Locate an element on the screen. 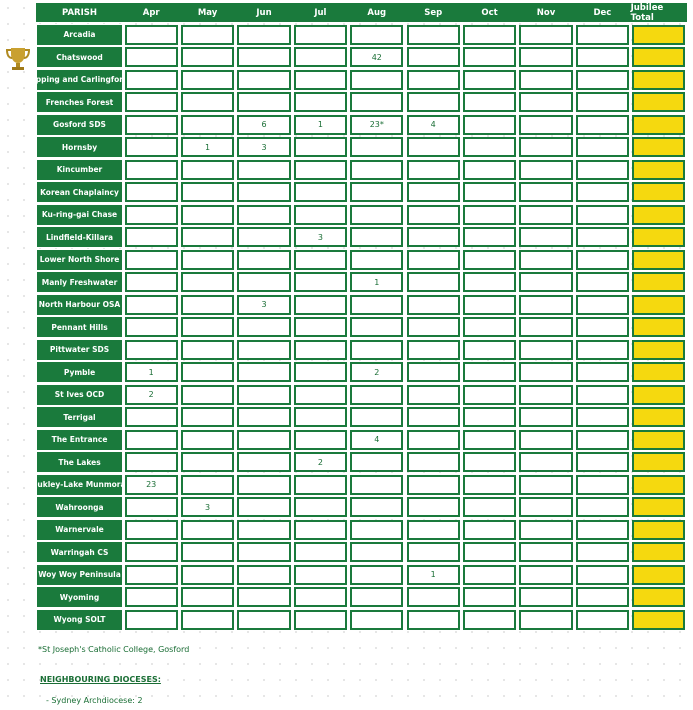 Image resolution: width=693 pixels, height=710 pixels. parish-cell: Pymble is located at coordinates (79, 372).